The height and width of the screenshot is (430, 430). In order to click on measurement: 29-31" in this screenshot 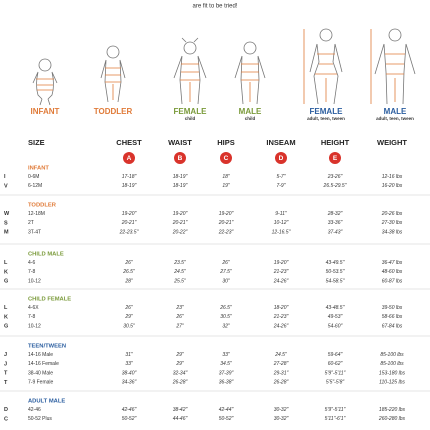, I will do `click(281, 373)`.